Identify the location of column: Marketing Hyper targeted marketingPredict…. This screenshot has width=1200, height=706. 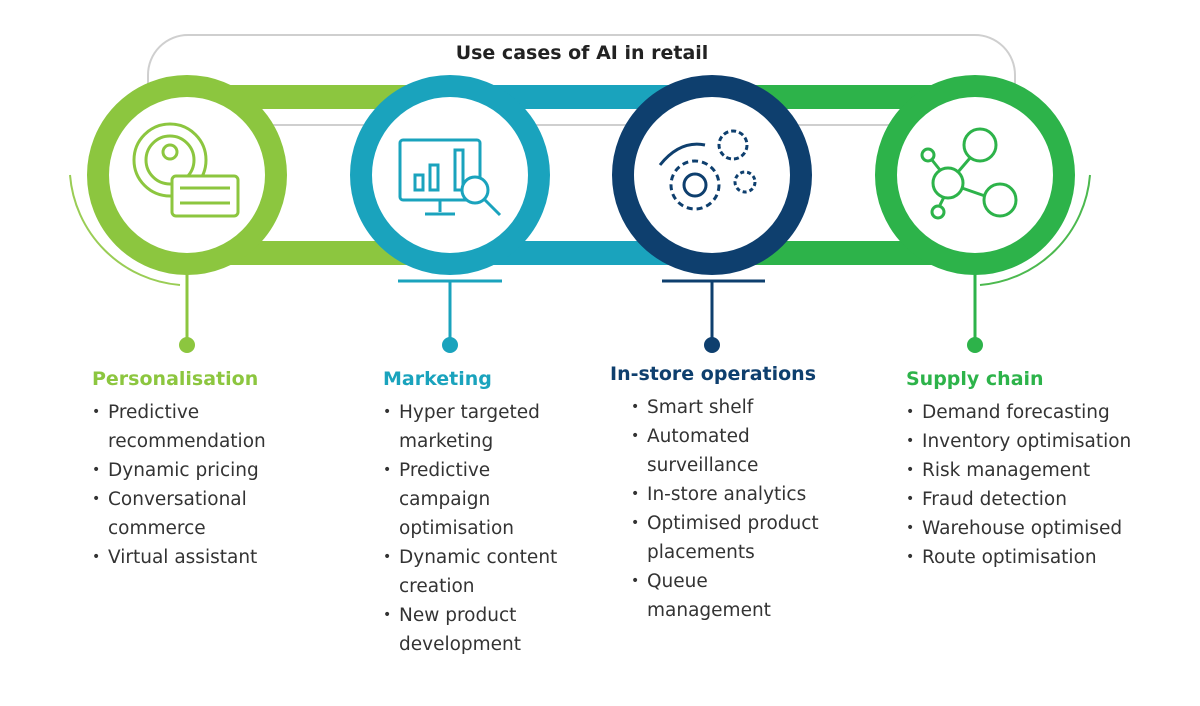
(478, 513).